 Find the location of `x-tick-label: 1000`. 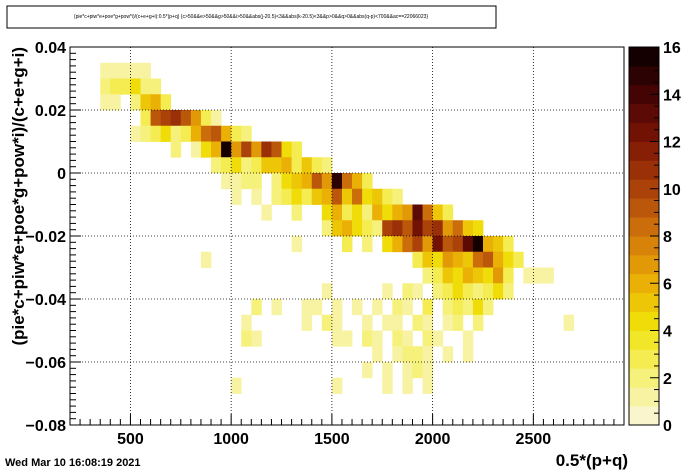

x-tick-label: 1000 is located at coordinates (231, 439).